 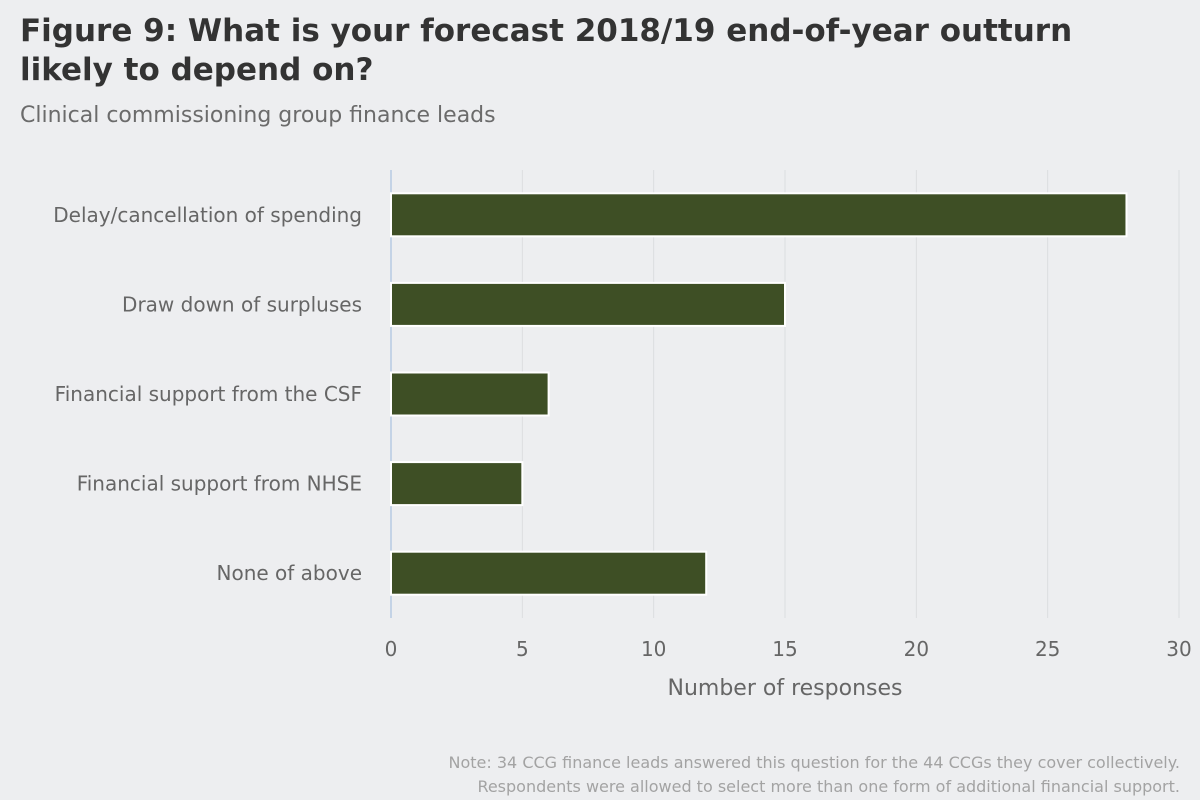 What do you see at coordinates (522, 649) in the screenshot?
I see `x-tick-label: 5` at bounding box center [522, 649].